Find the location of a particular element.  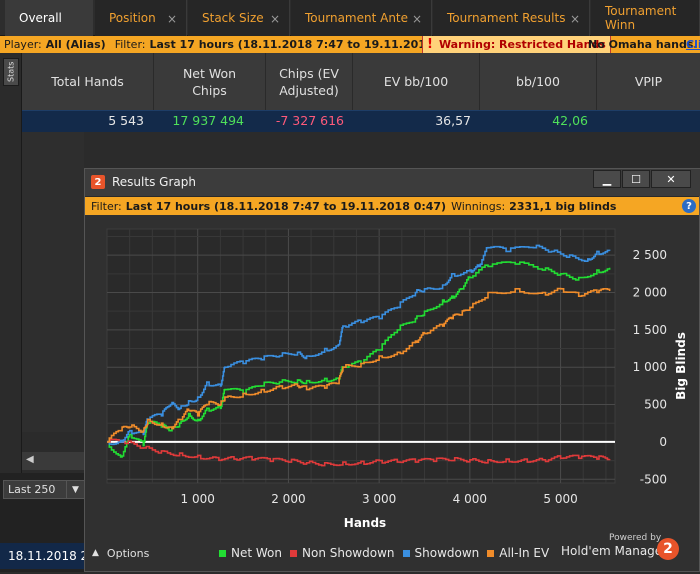

x-tick-label: 5 000 is located at coordinates (560, 499).